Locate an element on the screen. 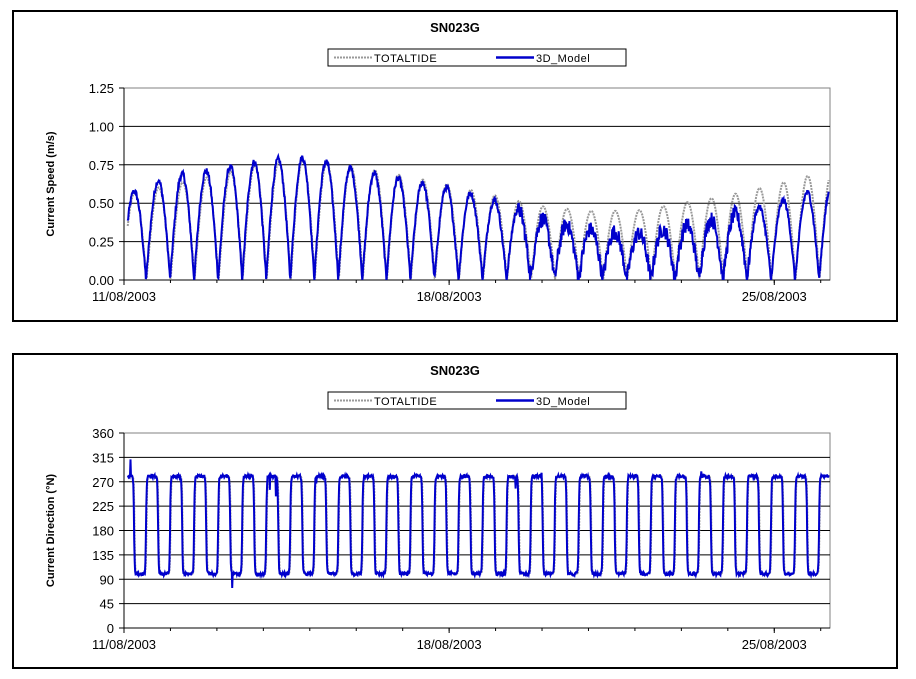 The image size is (916, 679). y-tick-label: 180 is located at coordinates (103, 531).